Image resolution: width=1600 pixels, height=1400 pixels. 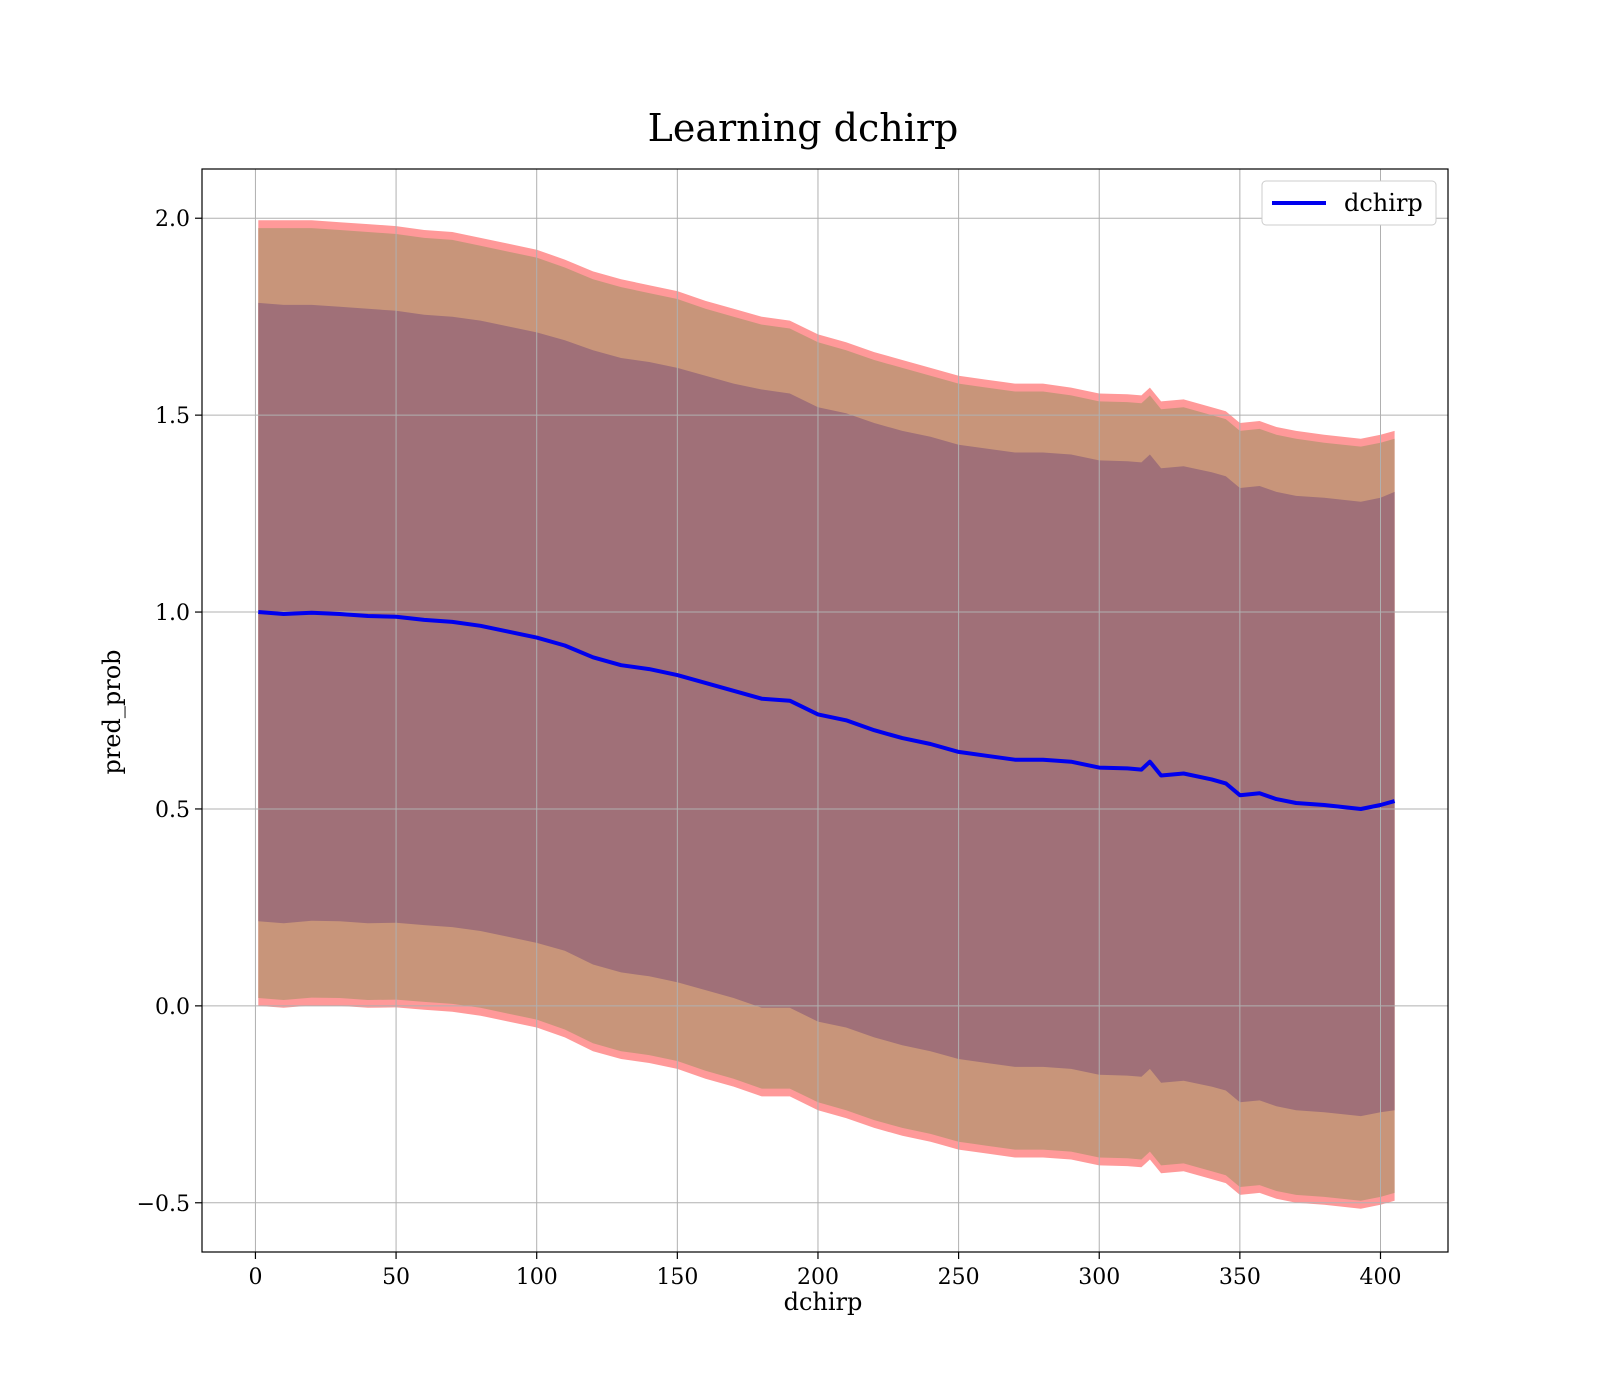 What do you see at coordinates (959, 1277) in the screenshot?
I see `x-tick-label: 250` at bounding box center [959, 1277].